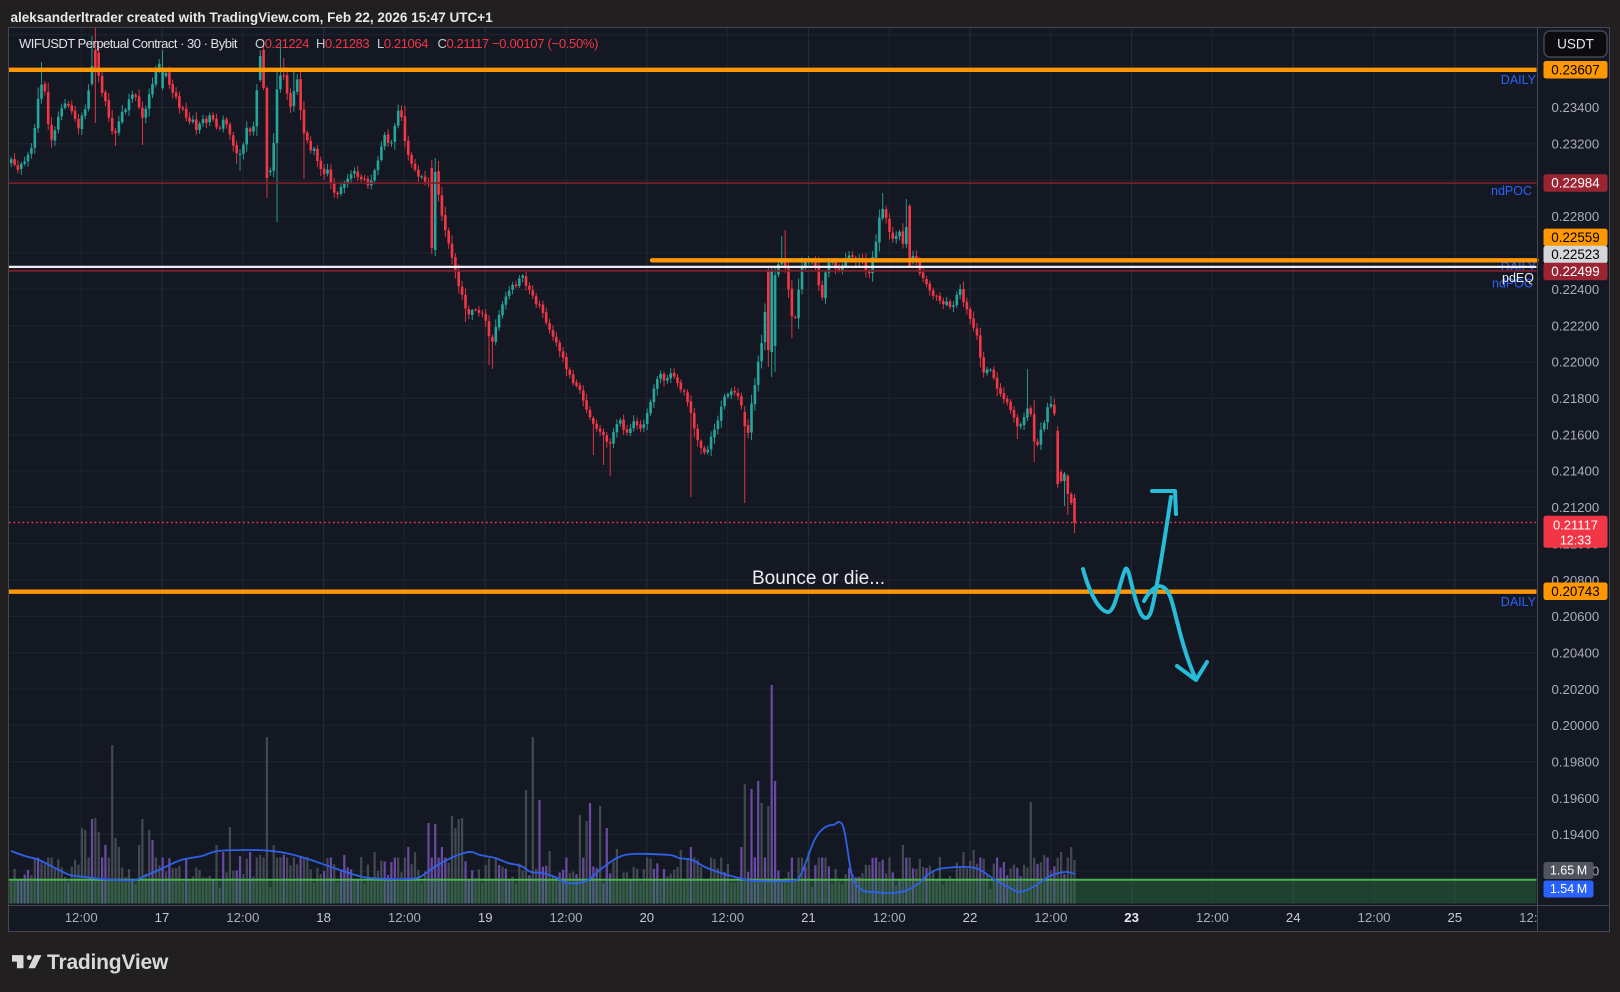  I want to click on svg-text: 0.21400, so click(1576, 471).